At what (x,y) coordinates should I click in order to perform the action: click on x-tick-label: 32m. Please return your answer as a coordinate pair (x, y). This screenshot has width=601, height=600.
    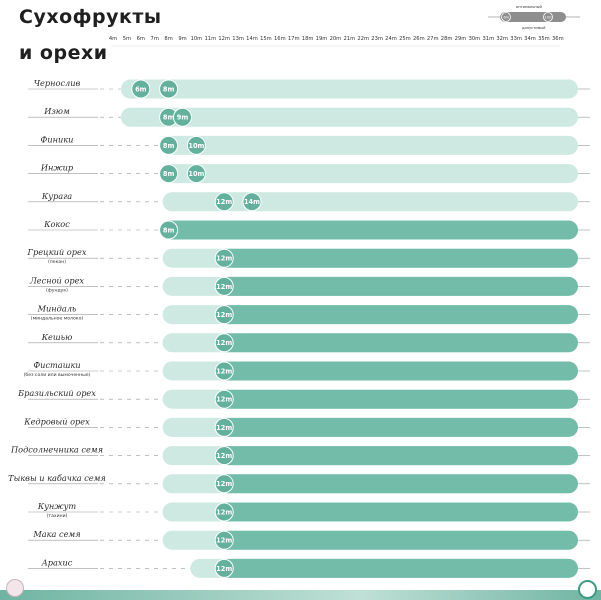
    Looking at the image, I should click on (502, 39).